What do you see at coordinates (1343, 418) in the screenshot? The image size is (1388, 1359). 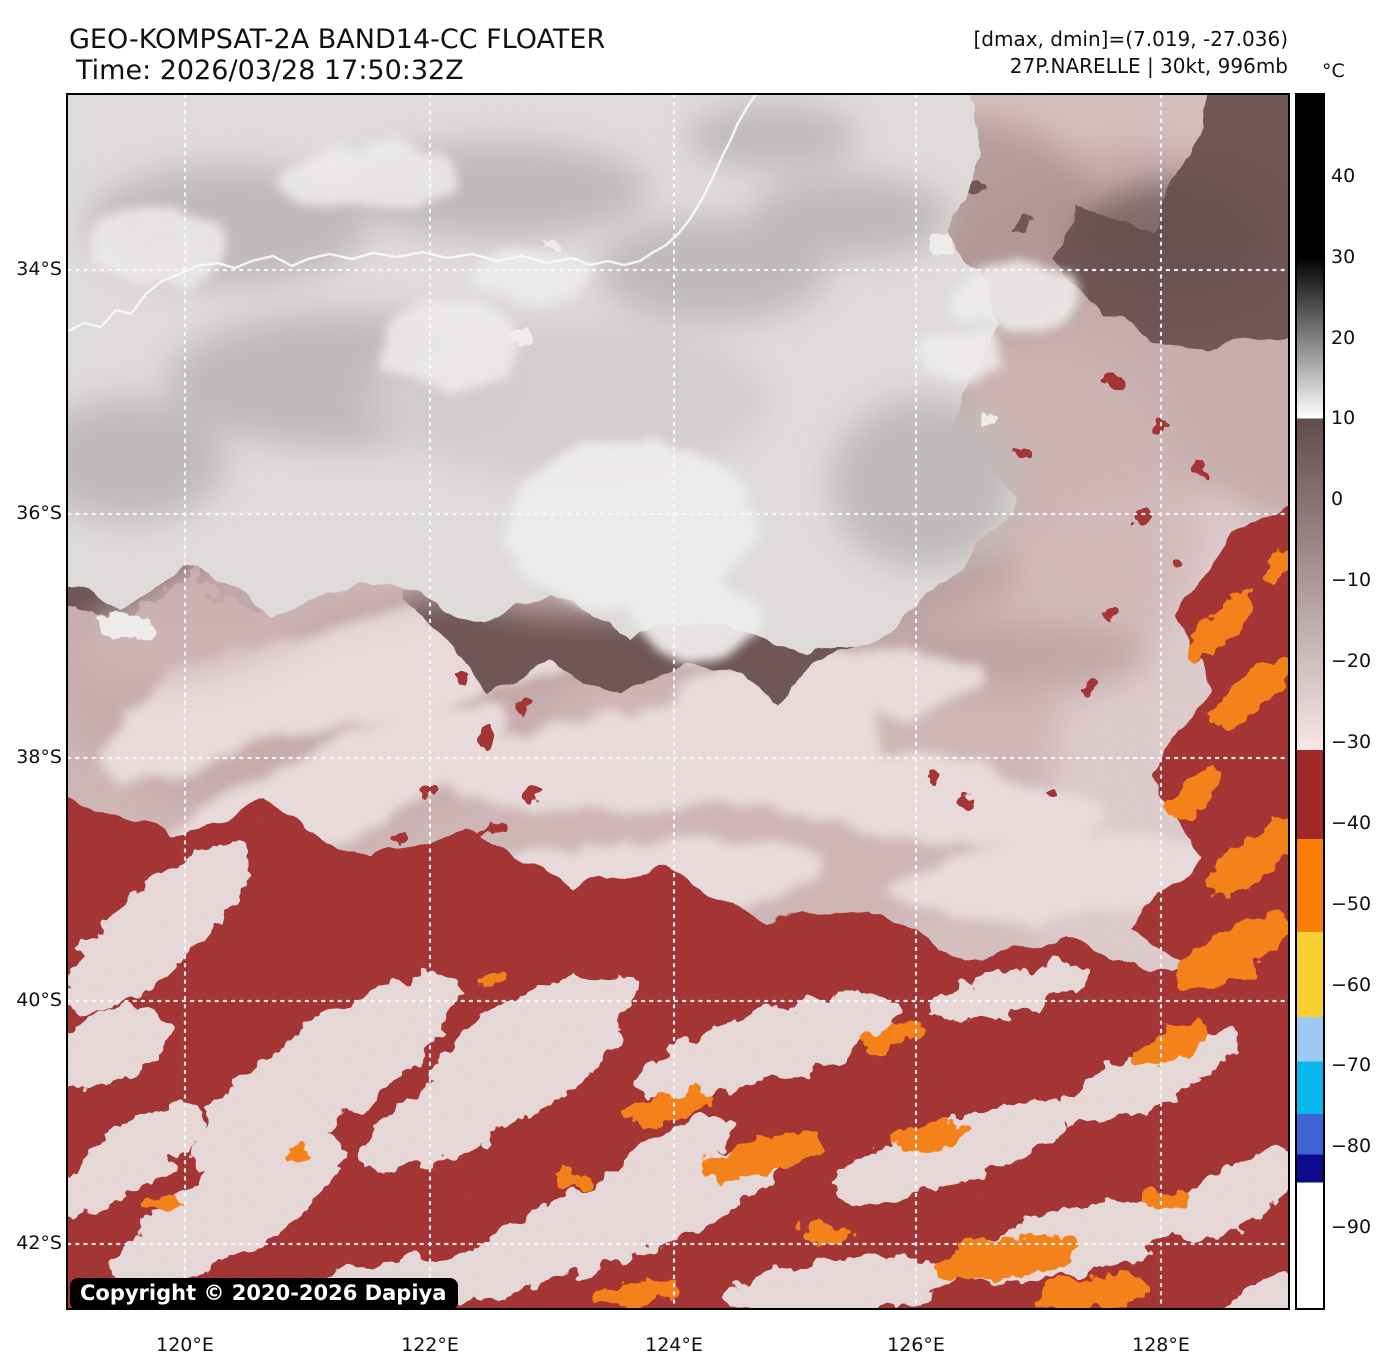 I see `colorbar-tick-label: 10` at bounding box center [1343, 418].